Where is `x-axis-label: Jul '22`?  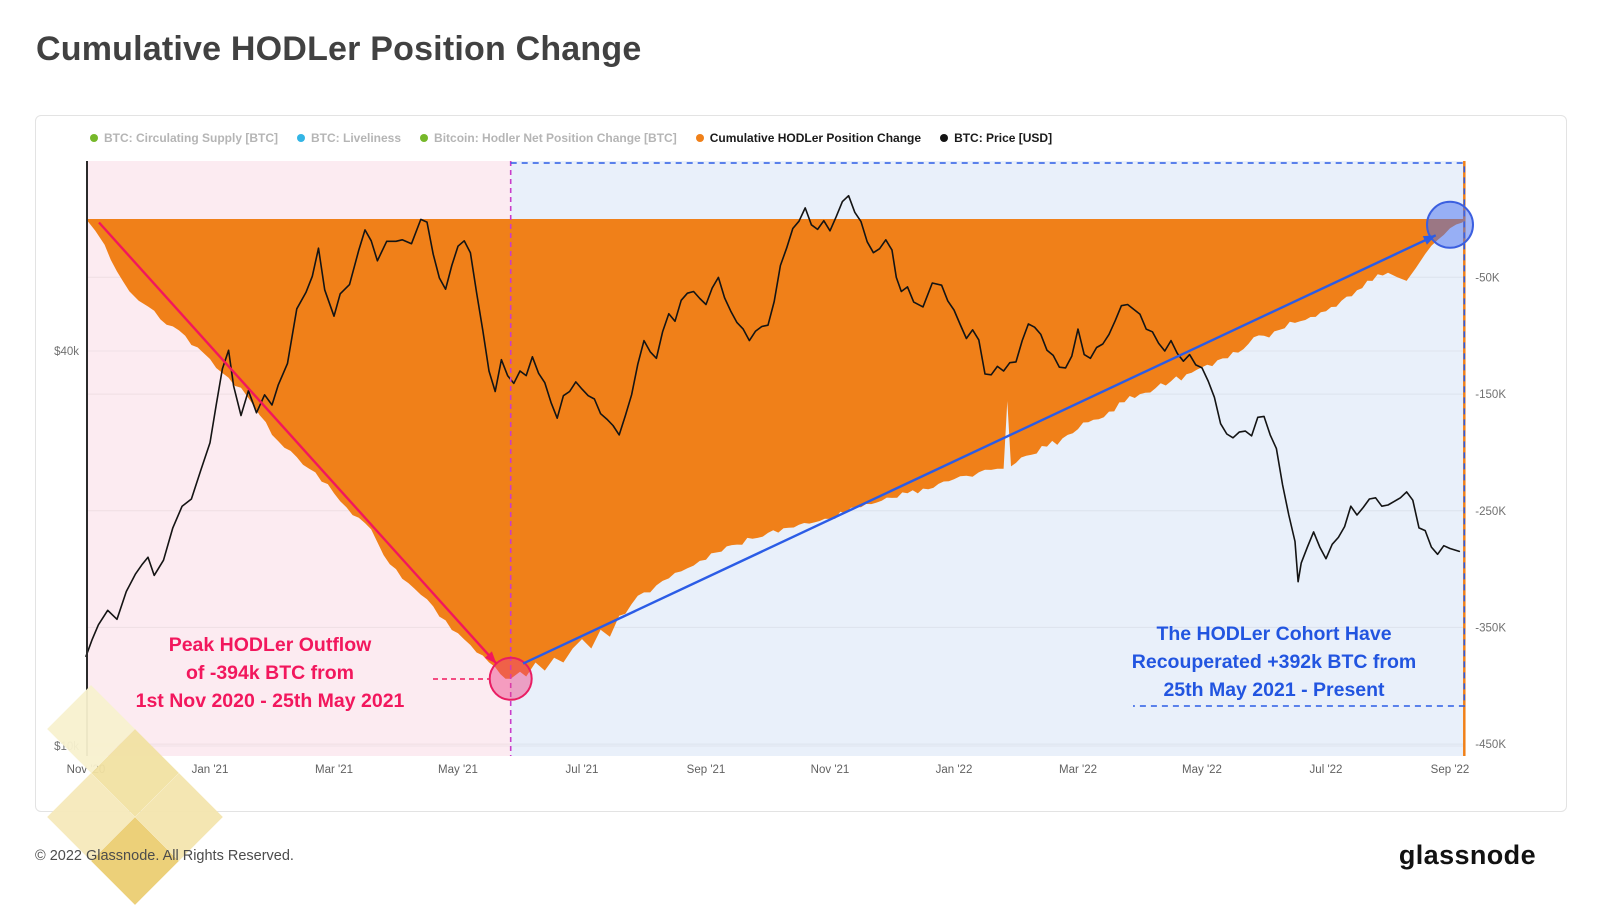
x-axis-label: Jul '22 is located at coordinates (1326, 770).